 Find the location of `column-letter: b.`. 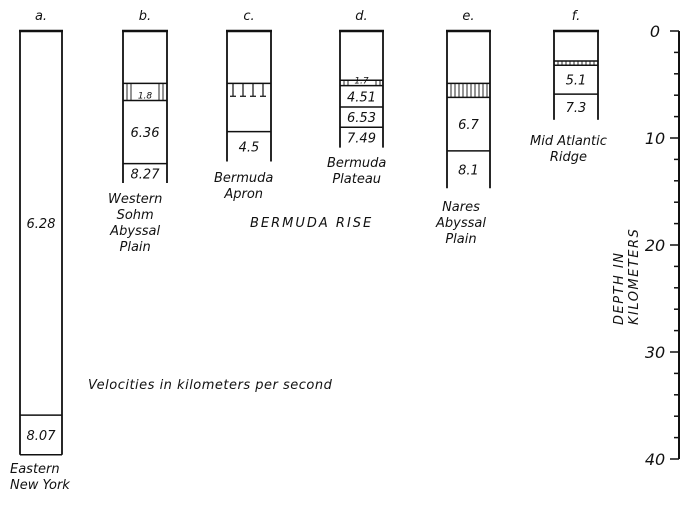

column-letter: b. is located at coordinates (145, 16).